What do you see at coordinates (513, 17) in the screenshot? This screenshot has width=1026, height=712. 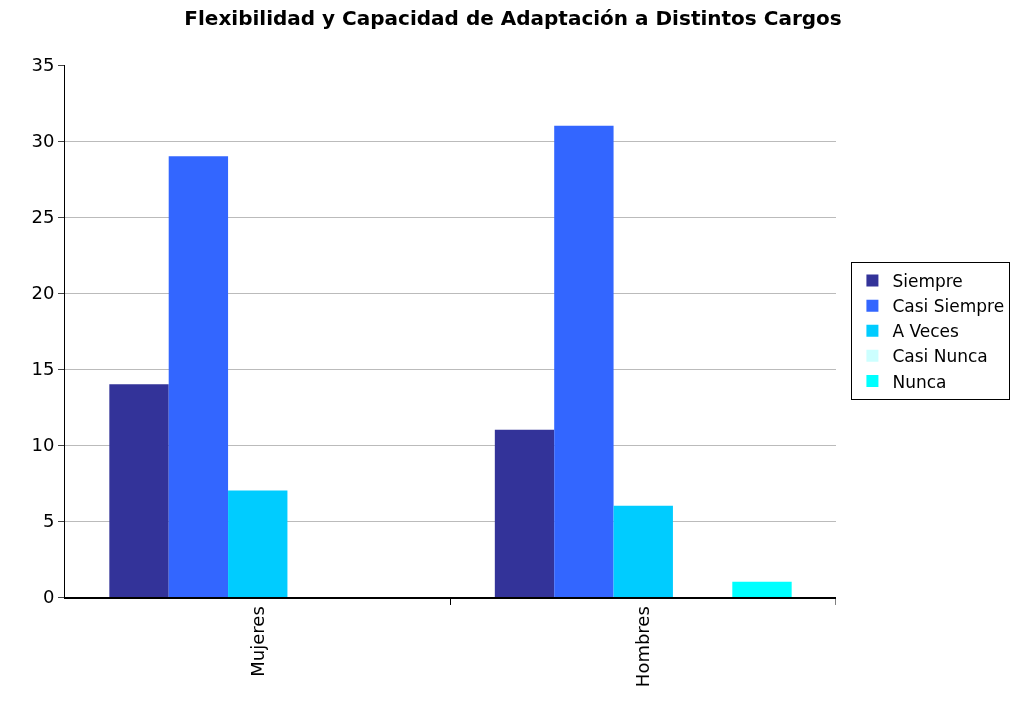 I see `chart-title: Flexibilidad y Capacidad de Adaptación a Distintos Cargos` at bounding box center [513, 17].